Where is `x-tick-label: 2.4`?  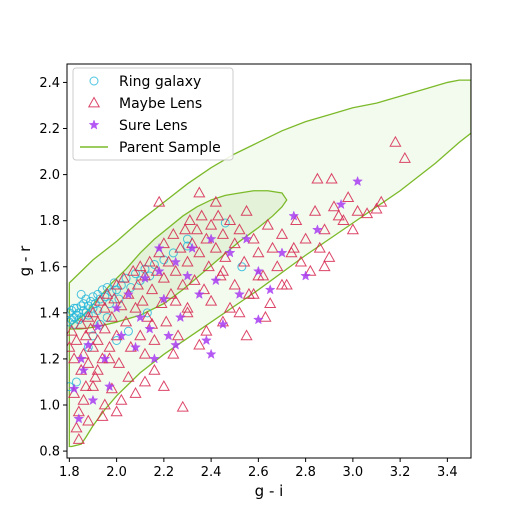 x-tick-label: 2.4 is located at coordinates (211, 472).